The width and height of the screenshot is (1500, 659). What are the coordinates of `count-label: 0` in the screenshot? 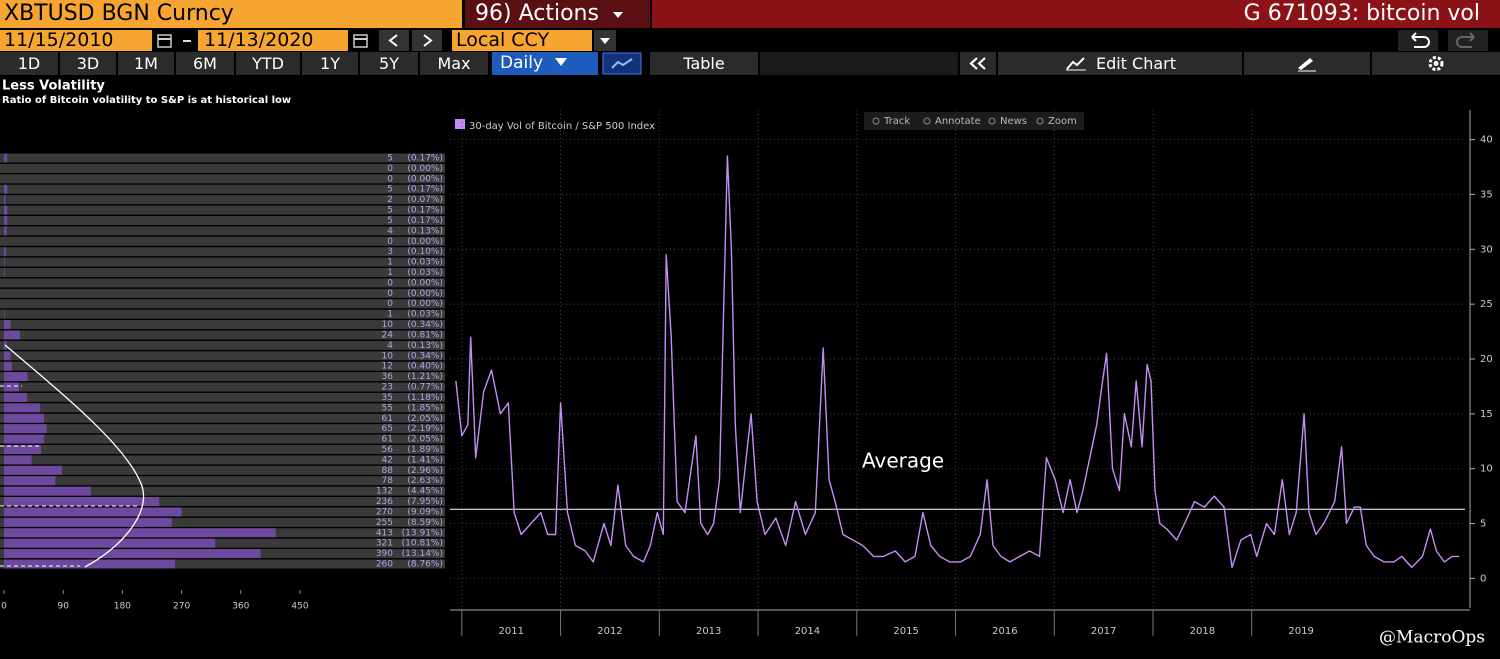 It's located at (390, 294).